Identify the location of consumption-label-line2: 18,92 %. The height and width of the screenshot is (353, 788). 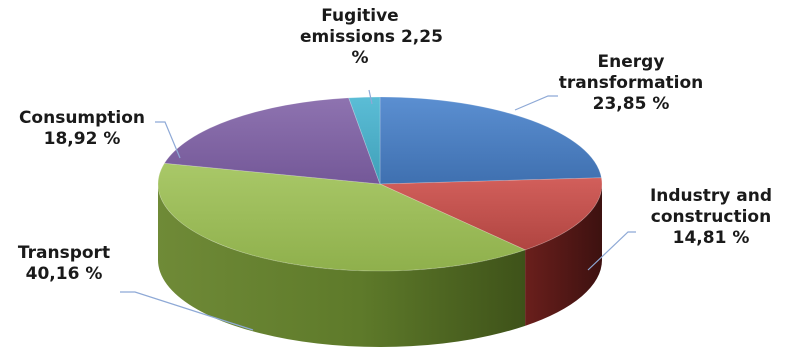
(82, 139).